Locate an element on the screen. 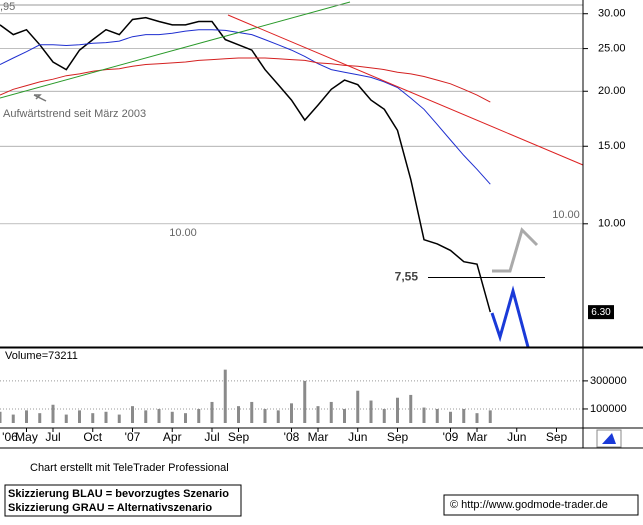  volume-title: Volume=73211 is located at coordinates (41, 356).